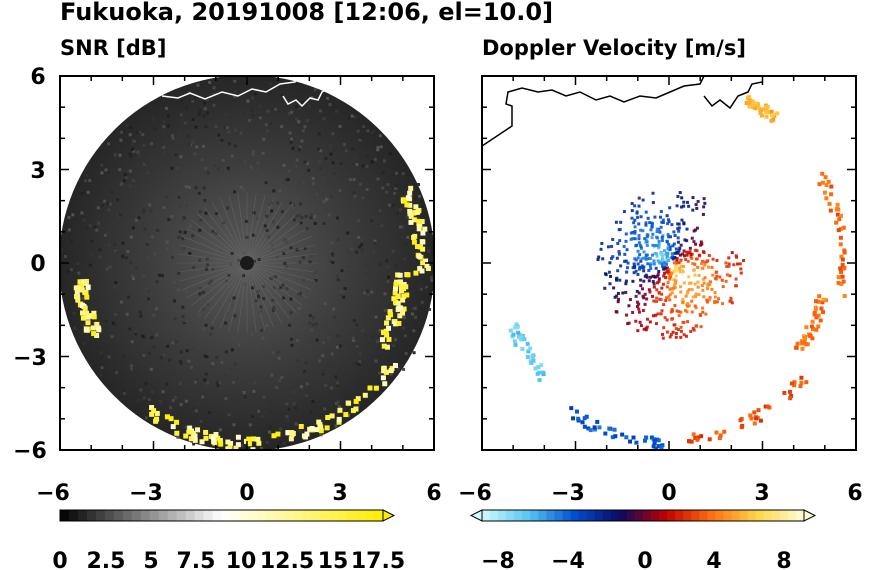 The height and width of the screenshot is (570, 870). What do you see at coordinates (113, 48) in the screenshot?
I see `snr-panel-title: SNR [dB]` at bounding box center [113, 48].